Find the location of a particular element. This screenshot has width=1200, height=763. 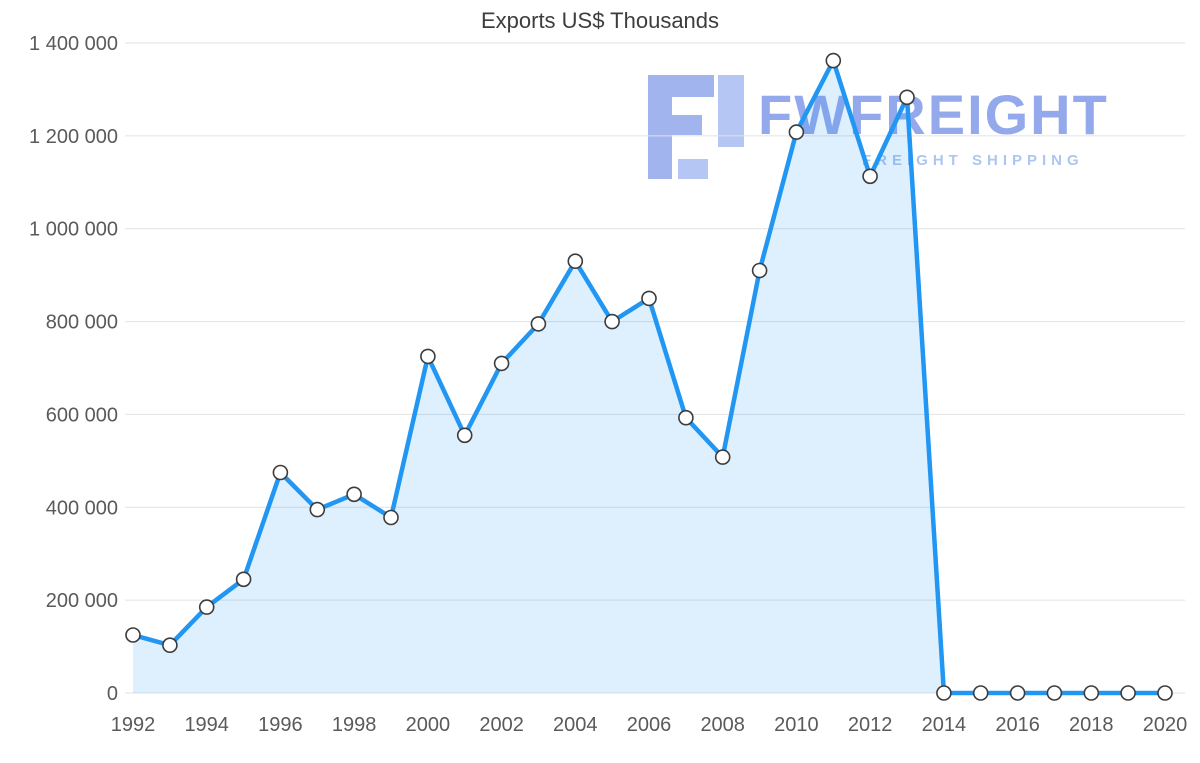

svg-text: 400 000 is located at coordinates (82, 508).